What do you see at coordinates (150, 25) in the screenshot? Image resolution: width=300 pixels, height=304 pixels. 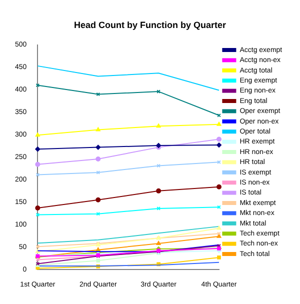 I see `chart-title: Head Count by Function by Quarter` at bounding box center [150, 25].